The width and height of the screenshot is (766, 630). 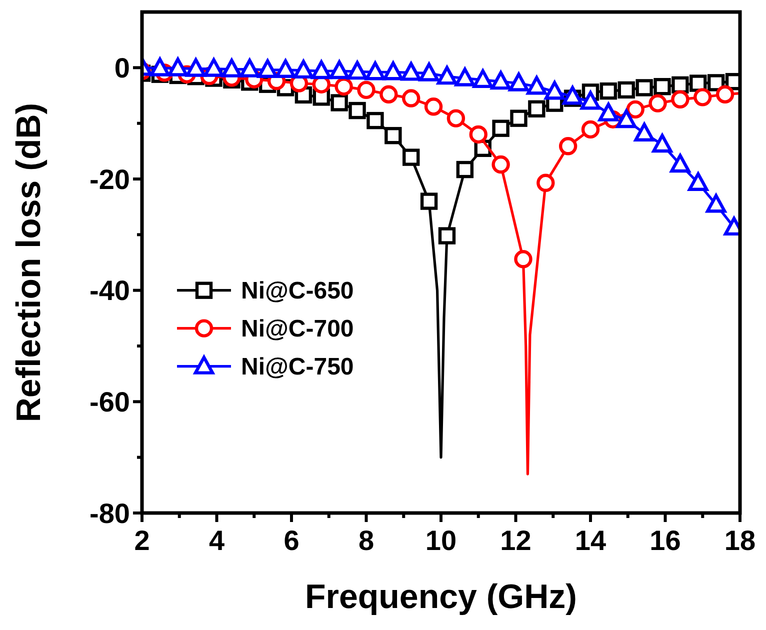 What do you see at coordinates (740, 540) in the screenshot?
I see `x-tick-label: 18` at bounding box center [740, 540].